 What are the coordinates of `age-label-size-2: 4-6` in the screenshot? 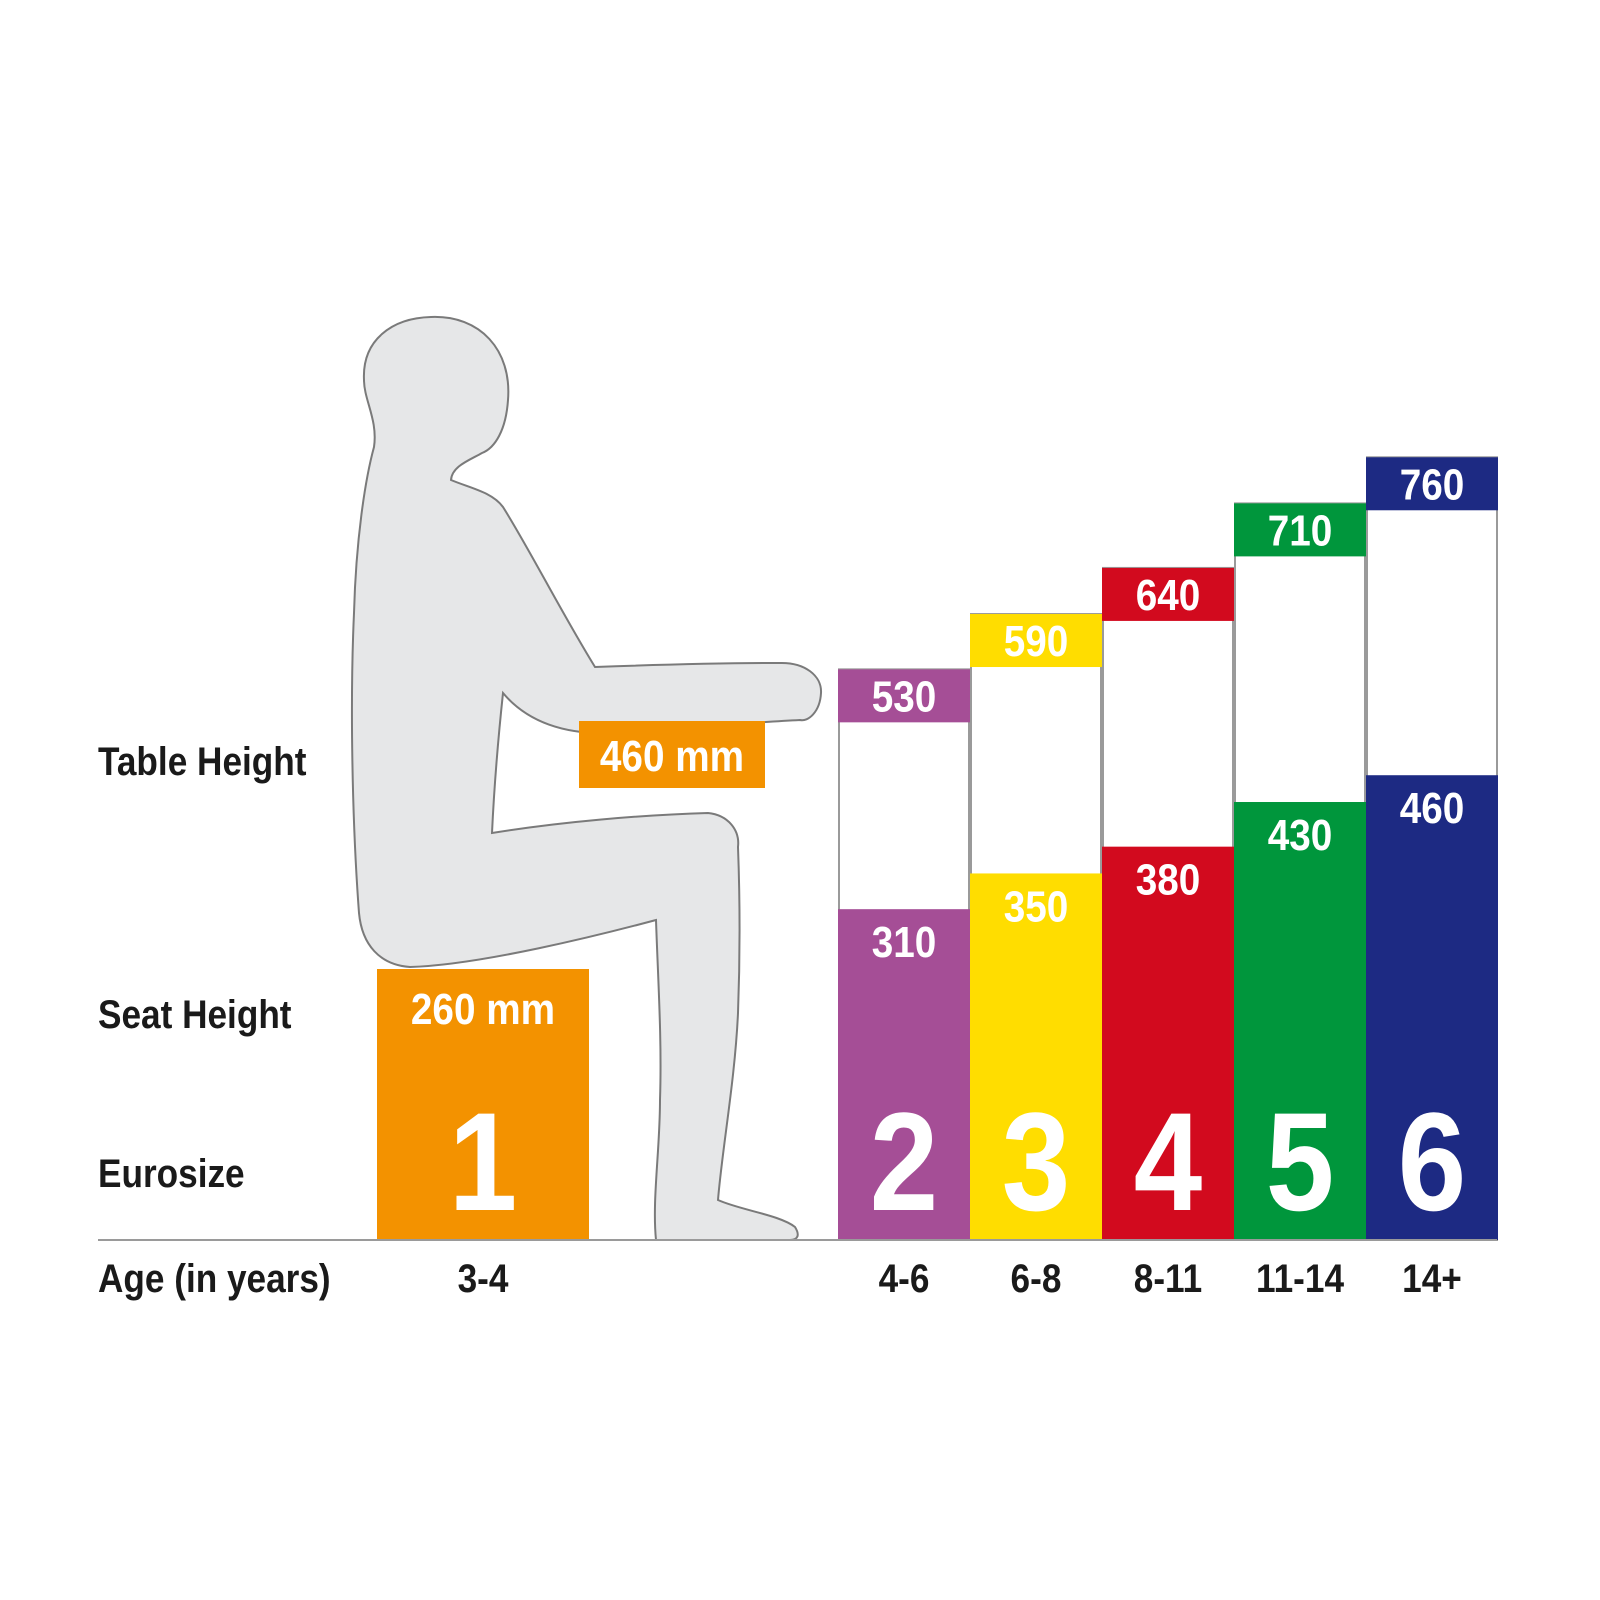 It's located at (904, 1278).